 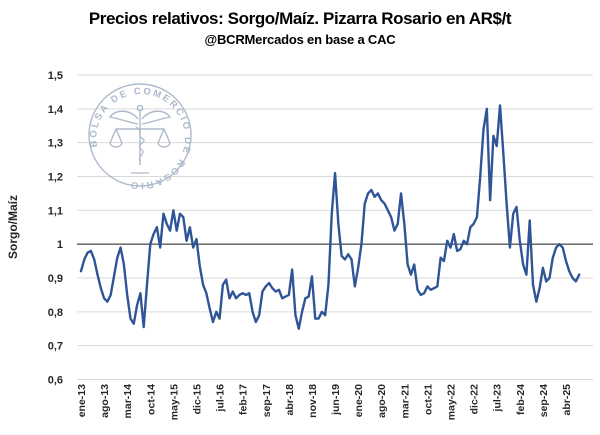 What do you see at coordinates (55, 279) in the screenshot?
I see `y-tick-label: 0,9` at bounding box center [55, 279].